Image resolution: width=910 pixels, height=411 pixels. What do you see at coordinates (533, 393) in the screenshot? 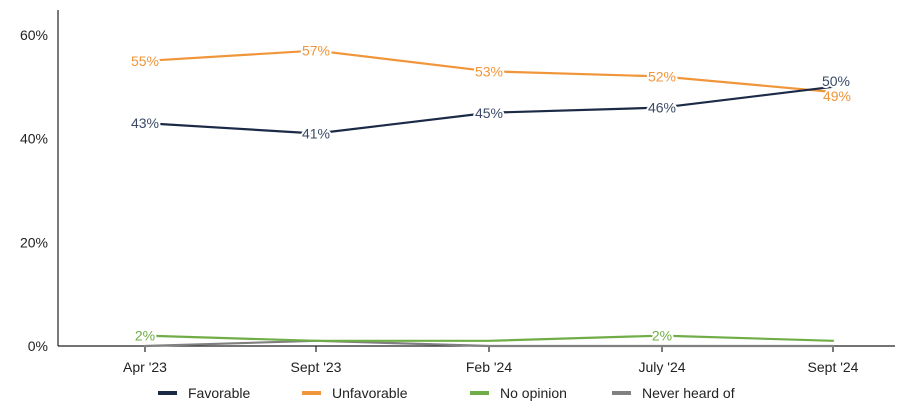
I see `legend-label: No opinion` at bounding box center [533, 393].